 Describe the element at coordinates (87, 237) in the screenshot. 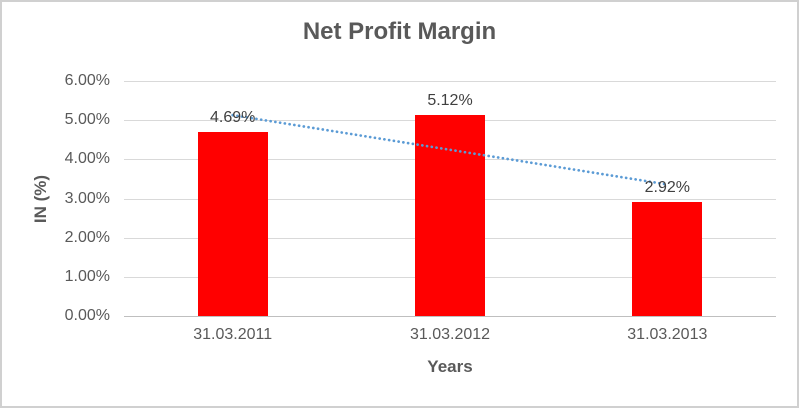

I see `y-tick-label: 2.00%` at that location.